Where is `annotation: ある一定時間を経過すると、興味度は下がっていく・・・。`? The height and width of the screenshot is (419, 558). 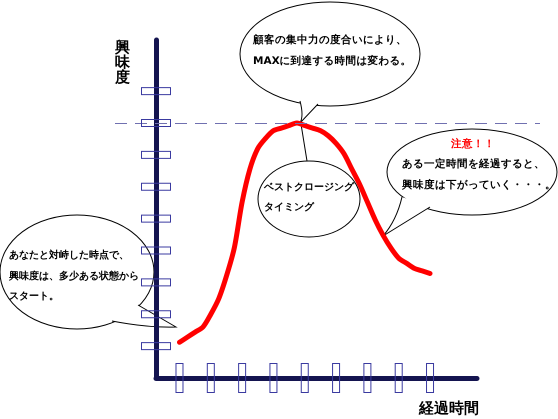 annotation: ある一定時間を経過すると、興味度は下がっていく・・・。 is located at coordinates (479, 174).